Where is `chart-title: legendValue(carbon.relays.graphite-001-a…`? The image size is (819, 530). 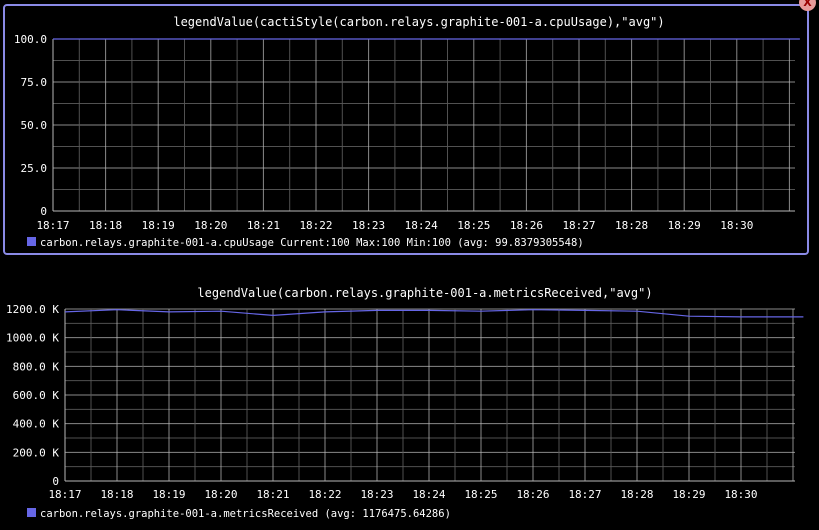
chart-title: legendValue(carbon.relays.graphite-001-a… is located at coordinates (424, 293).